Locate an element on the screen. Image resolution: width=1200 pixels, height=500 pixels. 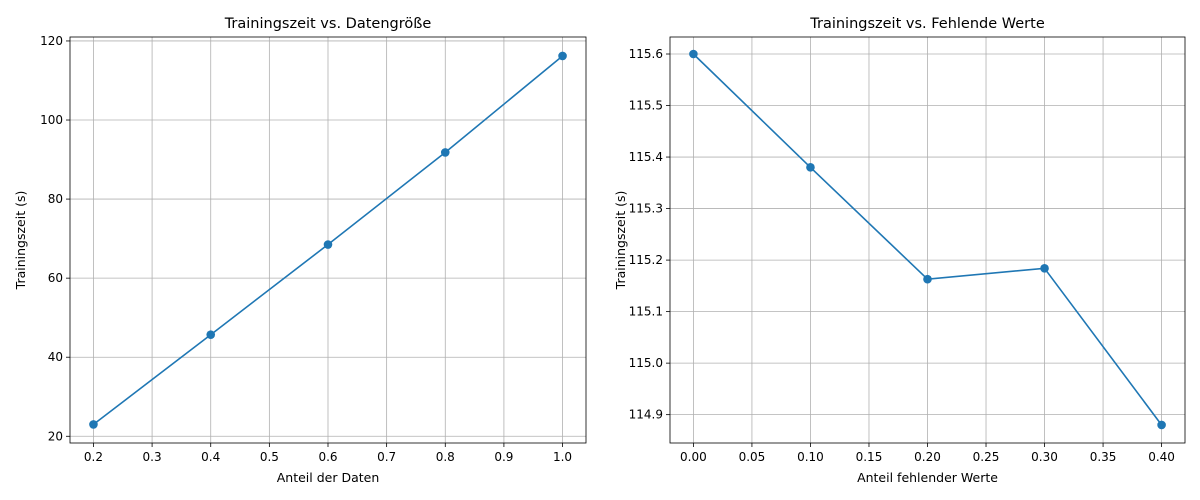
x-tick-label: 0.35 is located at coordinates (1103, 457).